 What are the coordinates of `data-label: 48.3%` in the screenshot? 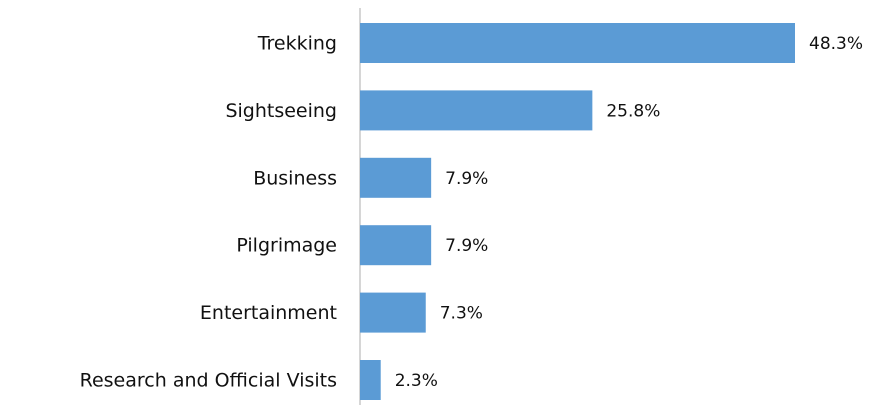 It's located at (836, 44).